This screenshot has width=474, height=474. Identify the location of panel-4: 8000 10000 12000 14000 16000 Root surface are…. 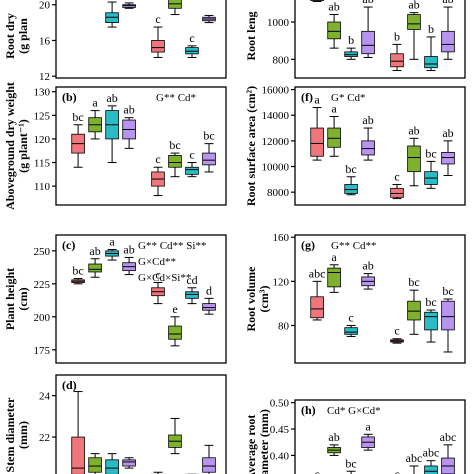
(355, 145).